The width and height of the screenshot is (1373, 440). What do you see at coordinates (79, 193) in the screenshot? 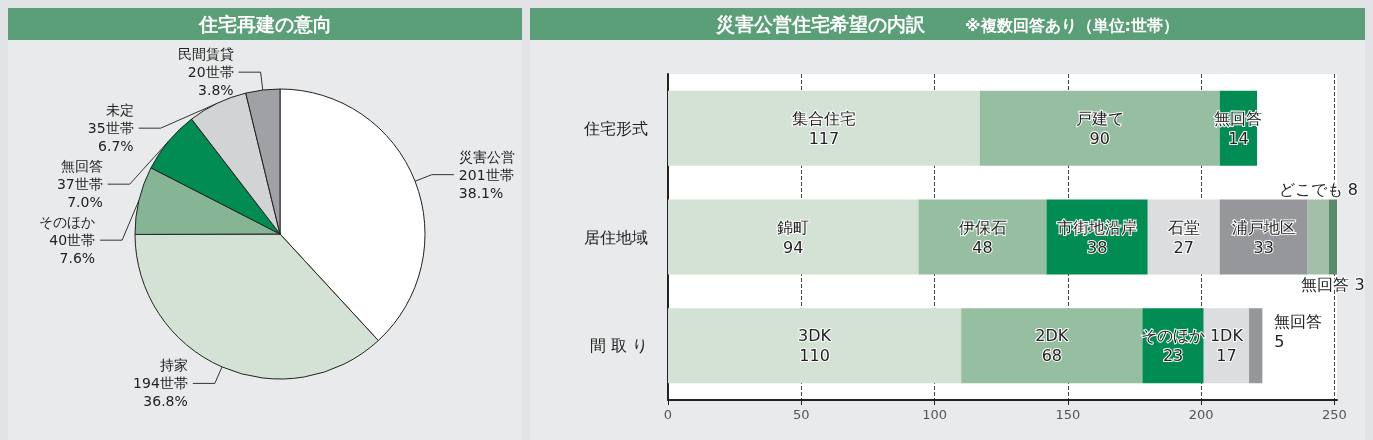
I see `data-label: 37世帯 7.0%` at bounding box center [79, 193].